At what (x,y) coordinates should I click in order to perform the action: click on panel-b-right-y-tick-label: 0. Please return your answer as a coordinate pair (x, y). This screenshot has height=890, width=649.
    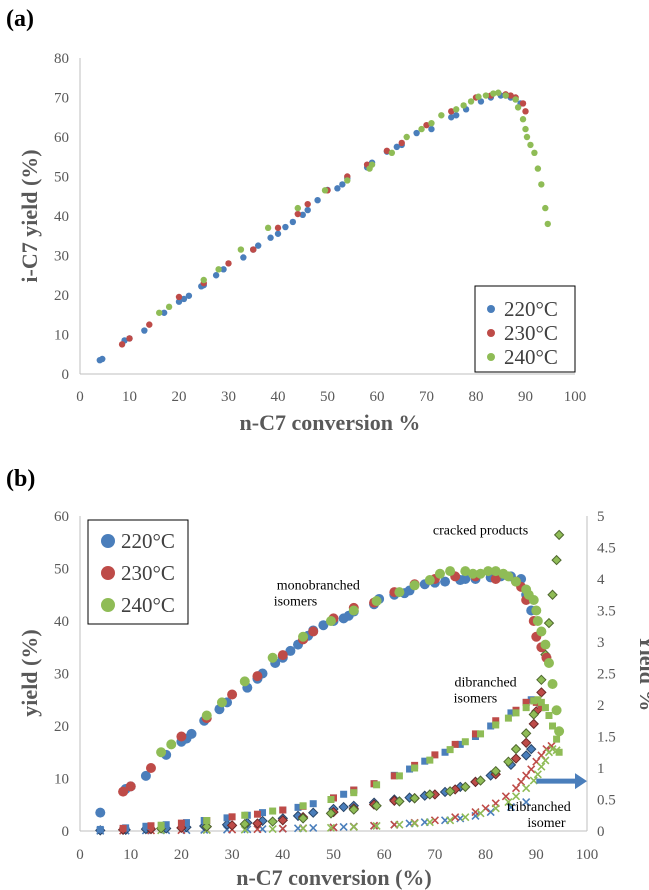
    Looking at the image, I should click on (601, 832).